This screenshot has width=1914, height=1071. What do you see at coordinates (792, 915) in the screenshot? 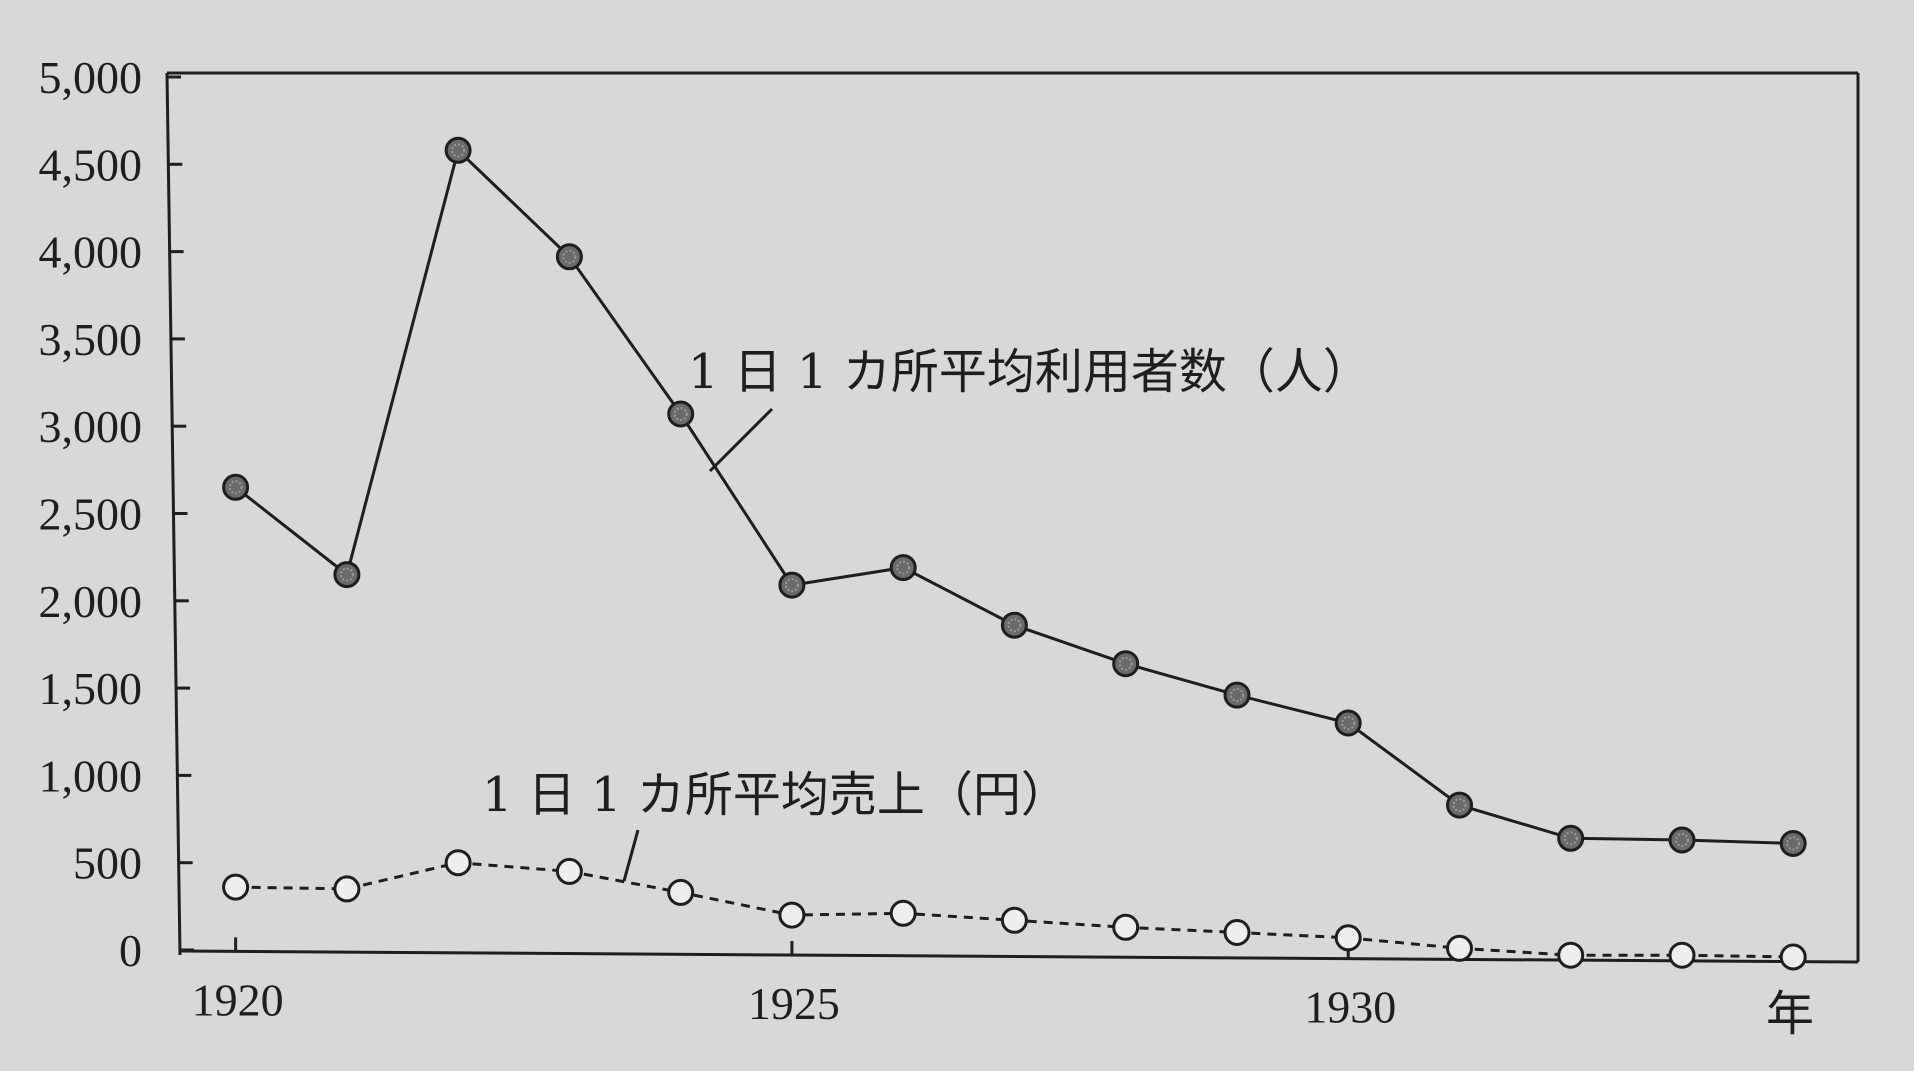
I see `sales-point-1925` at bounding box center [792, 915].